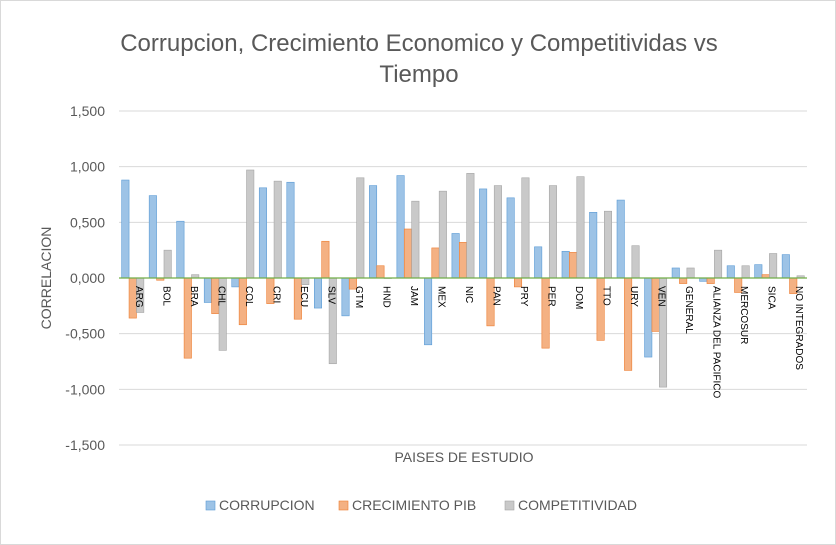 The width and height of the screenshot is (836, 545). What do you see at coordinates (360, 228) in the screenshot?
I see `bar-competitividad-gtm` at bounding box center [360, 228].